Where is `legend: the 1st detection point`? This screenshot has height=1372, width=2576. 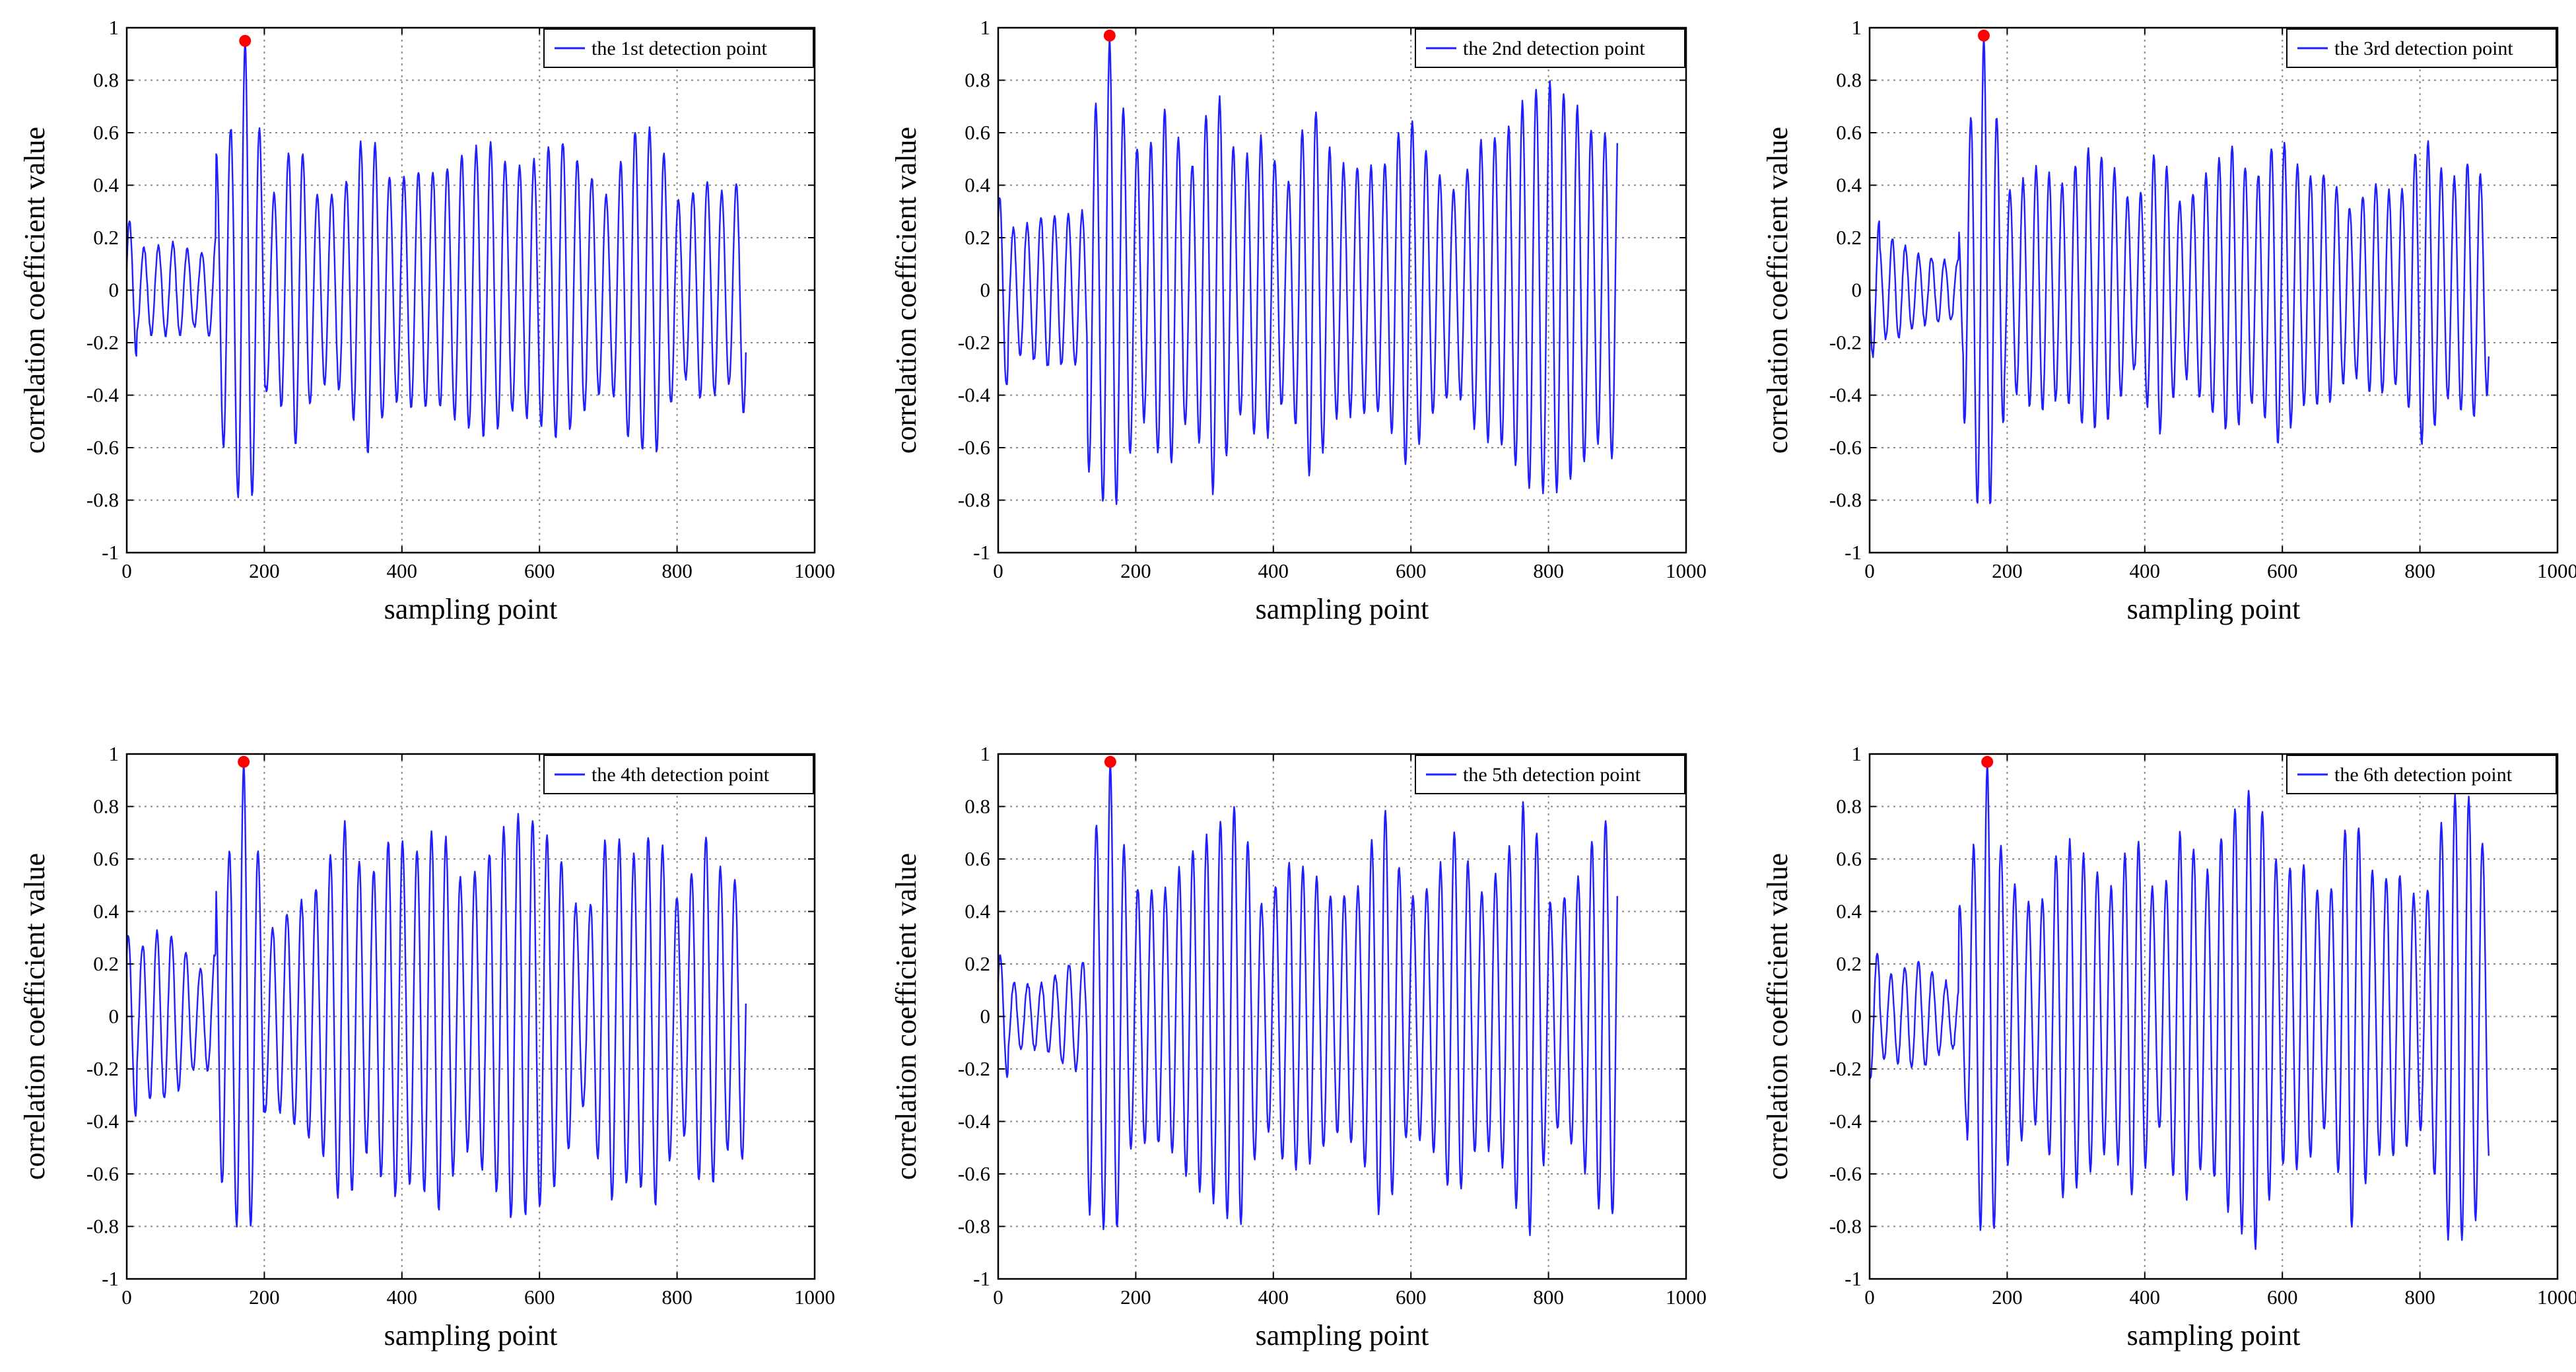 legend: the 1st detection point is located at coordinates (679, 48).